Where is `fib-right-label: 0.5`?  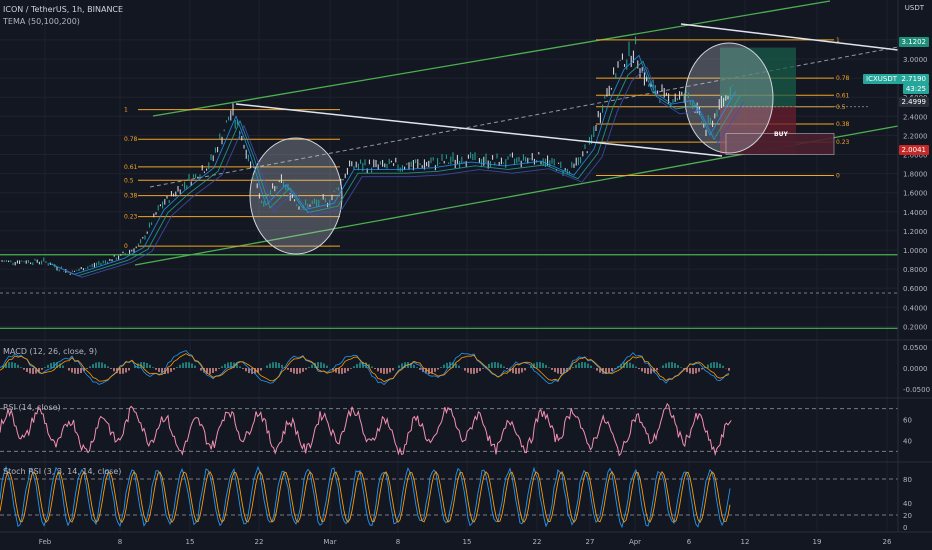
fib-right-label: 0.5 is located at coordinates (841, 107).